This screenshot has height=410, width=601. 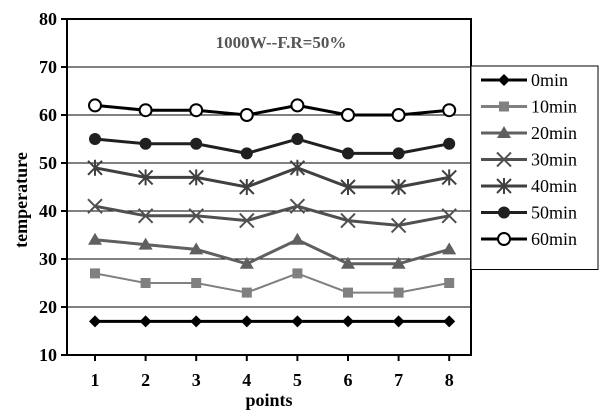 I want to click on legend-label: 50min, so click(x=554, y=213).